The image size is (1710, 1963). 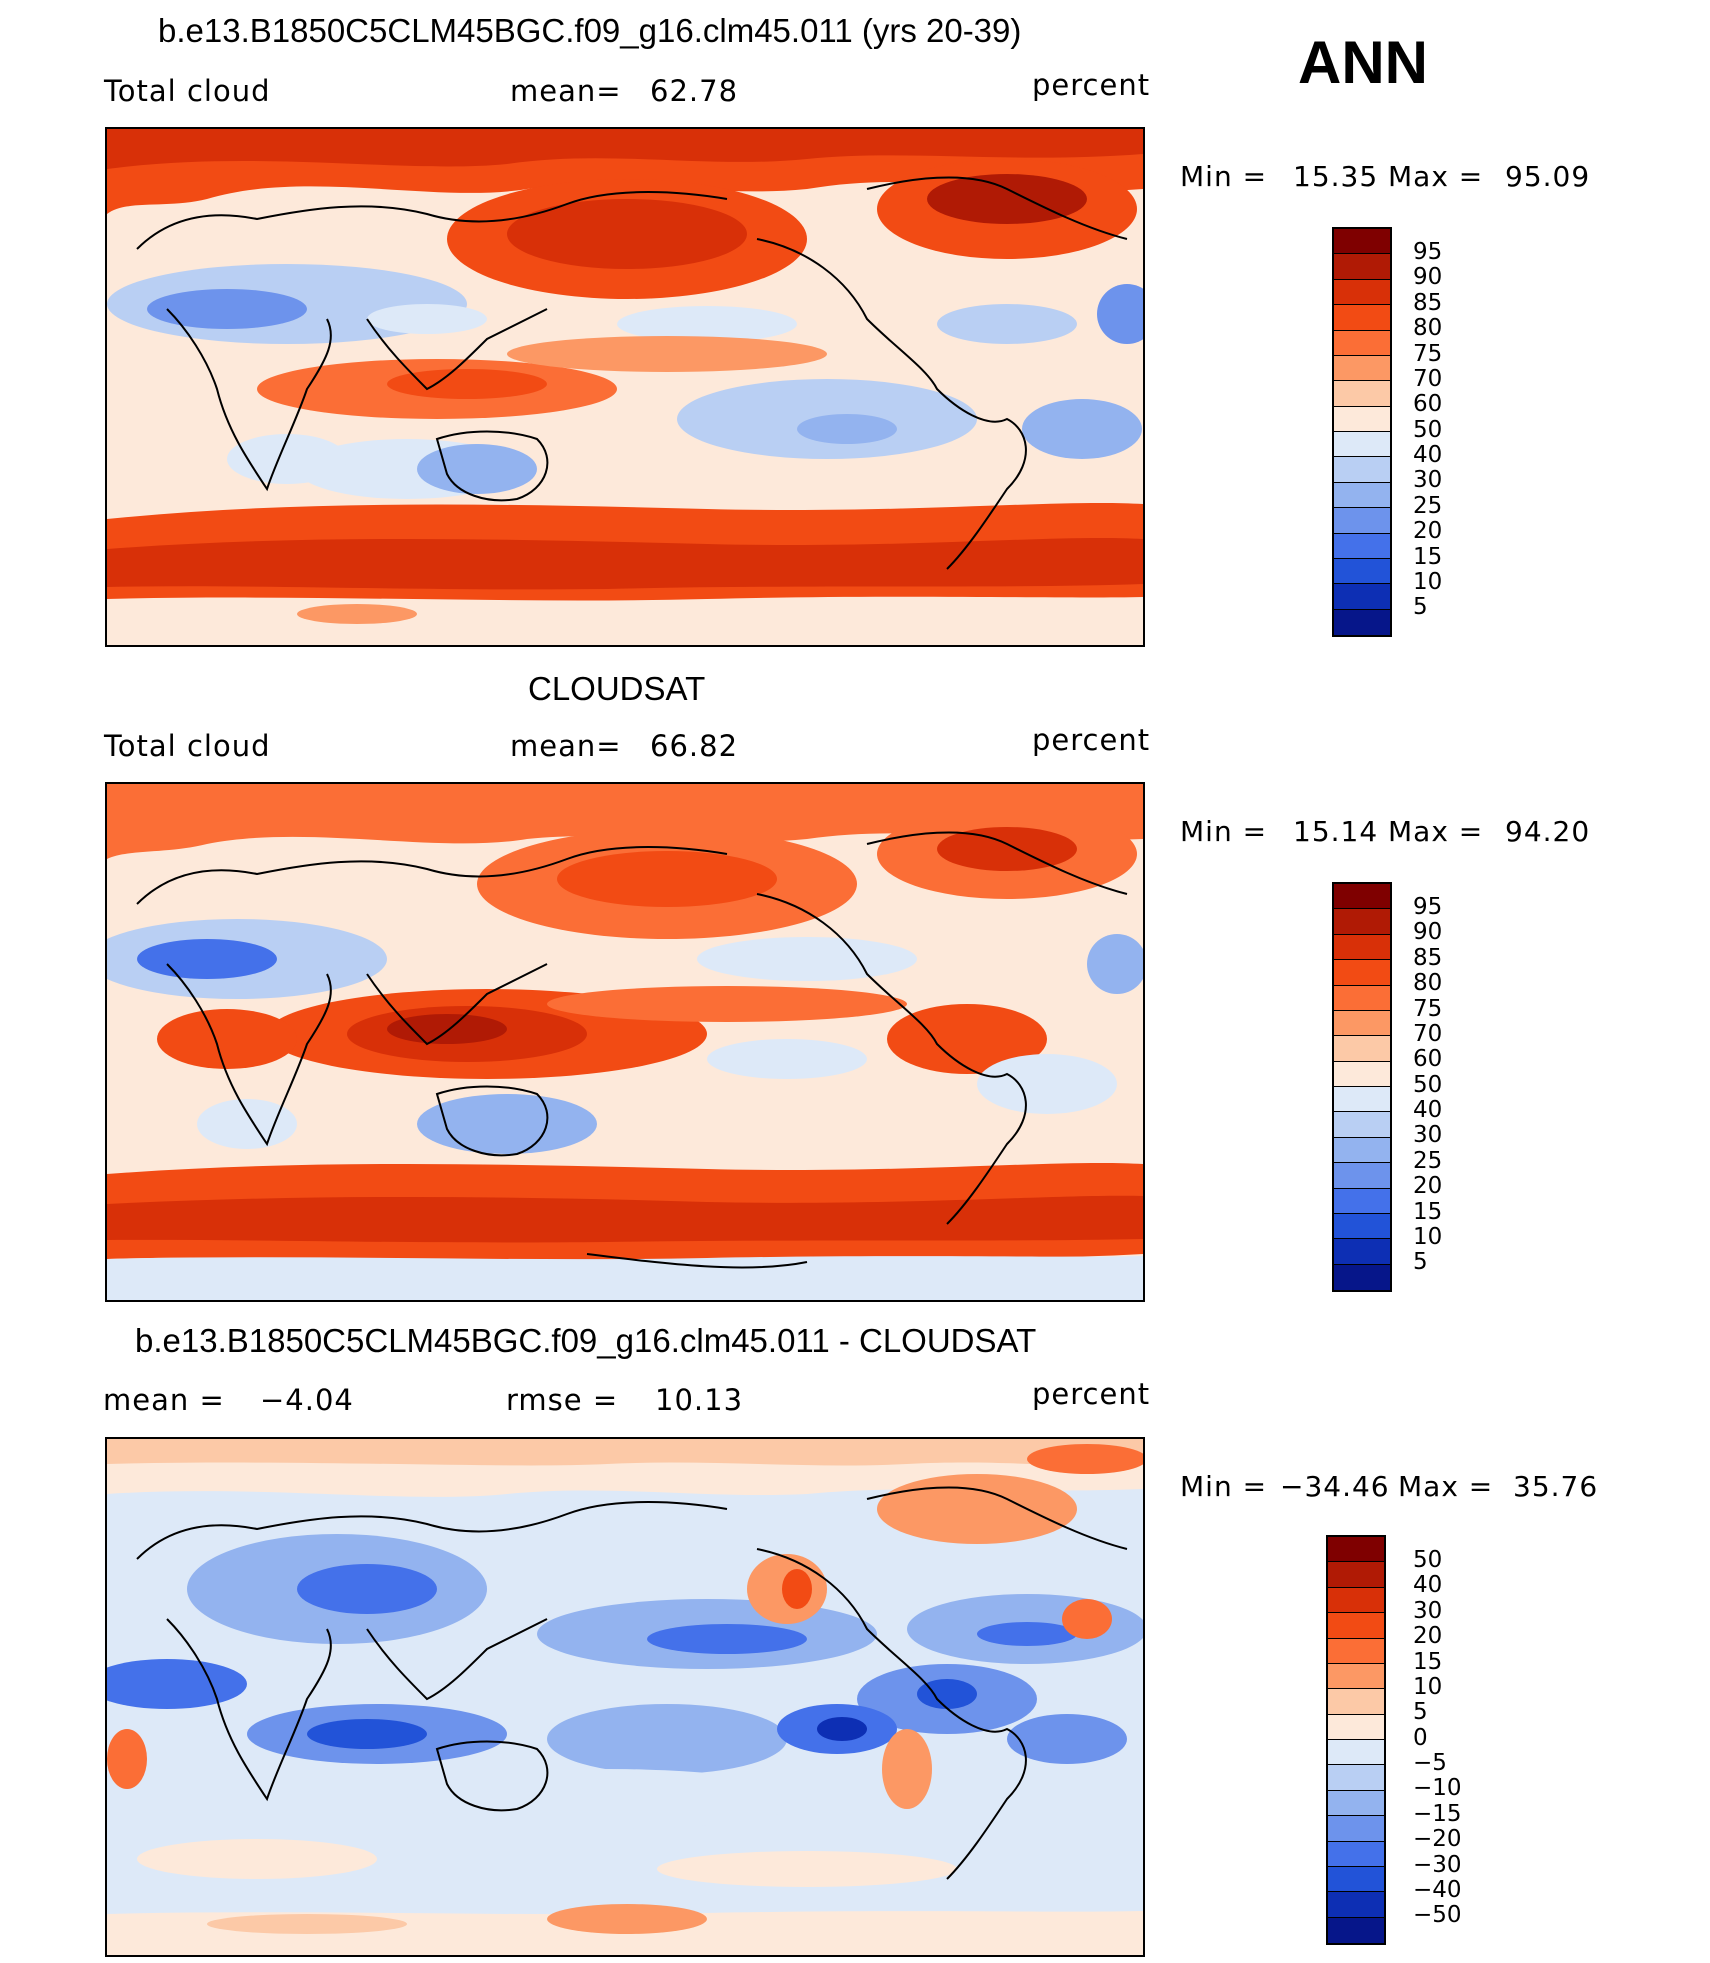 I want to click on panel2-title: CLOUDSAT, so click(x=617, y=688).